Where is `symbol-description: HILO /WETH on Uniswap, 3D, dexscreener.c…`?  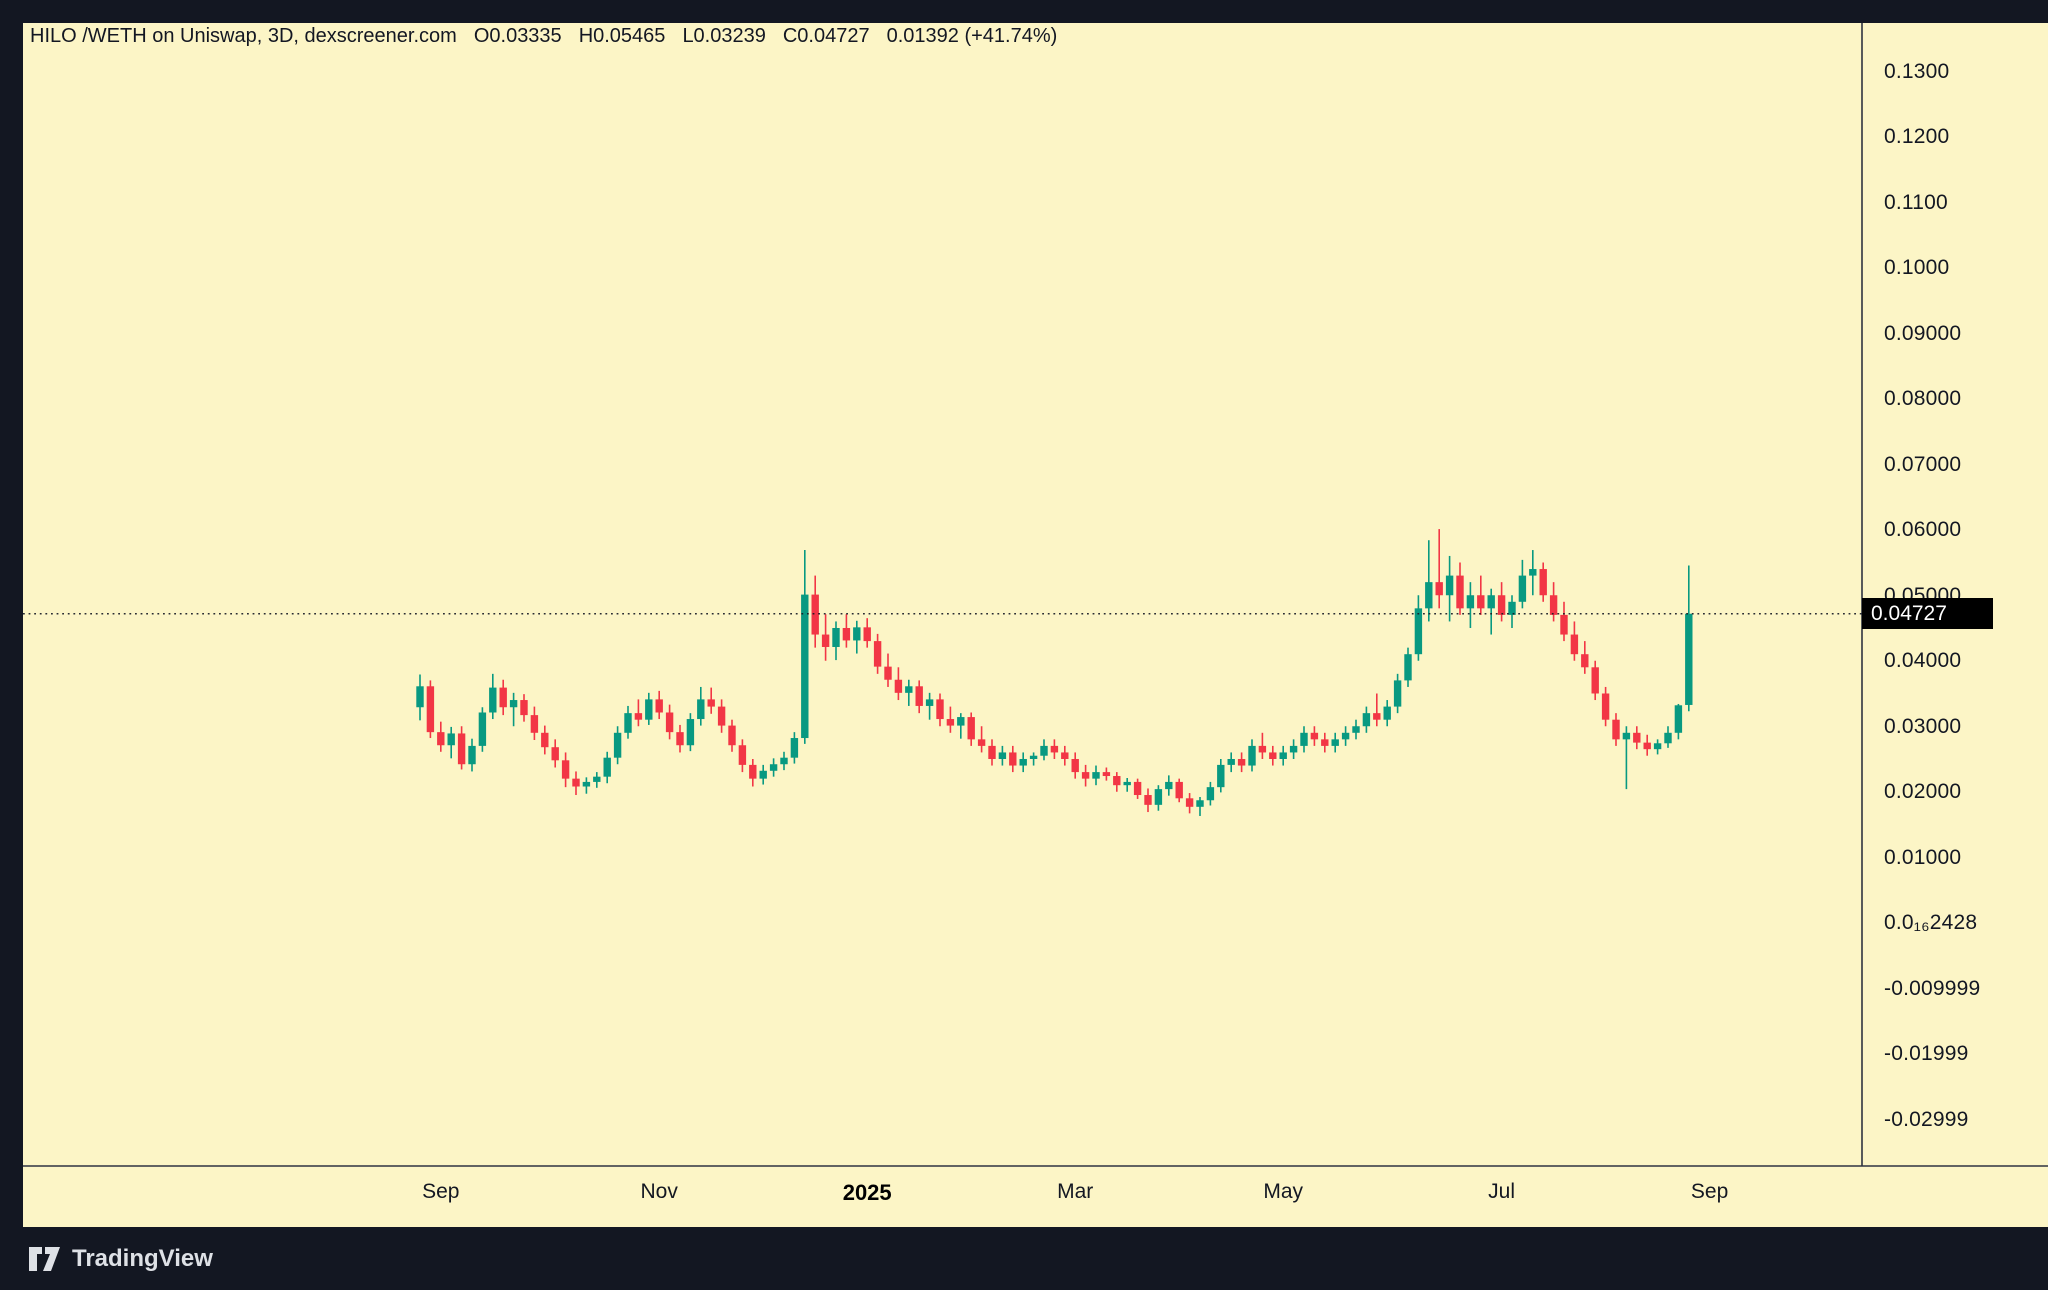 symbol-description: HILO /WETH on Uniswap, 3D, dexscreener.c… is located at coordinates (243, 36).